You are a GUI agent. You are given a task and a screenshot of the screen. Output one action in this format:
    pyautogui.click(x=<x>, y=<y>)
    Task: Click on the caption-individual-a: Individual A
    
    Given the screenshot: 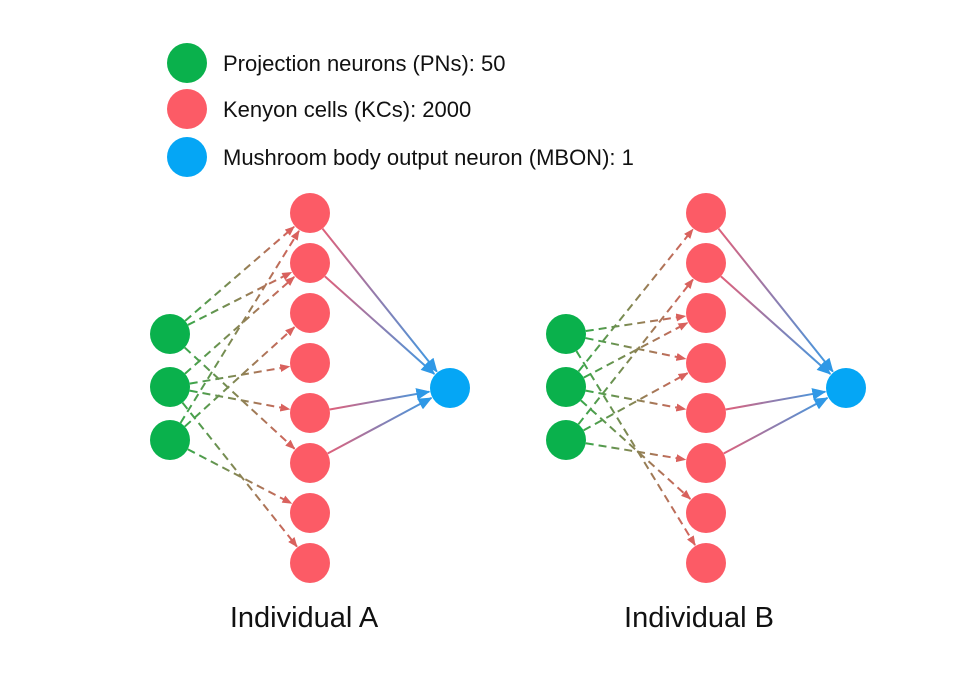 What is the action you would take?
    pyautogui.click(x=304, y=618)
    